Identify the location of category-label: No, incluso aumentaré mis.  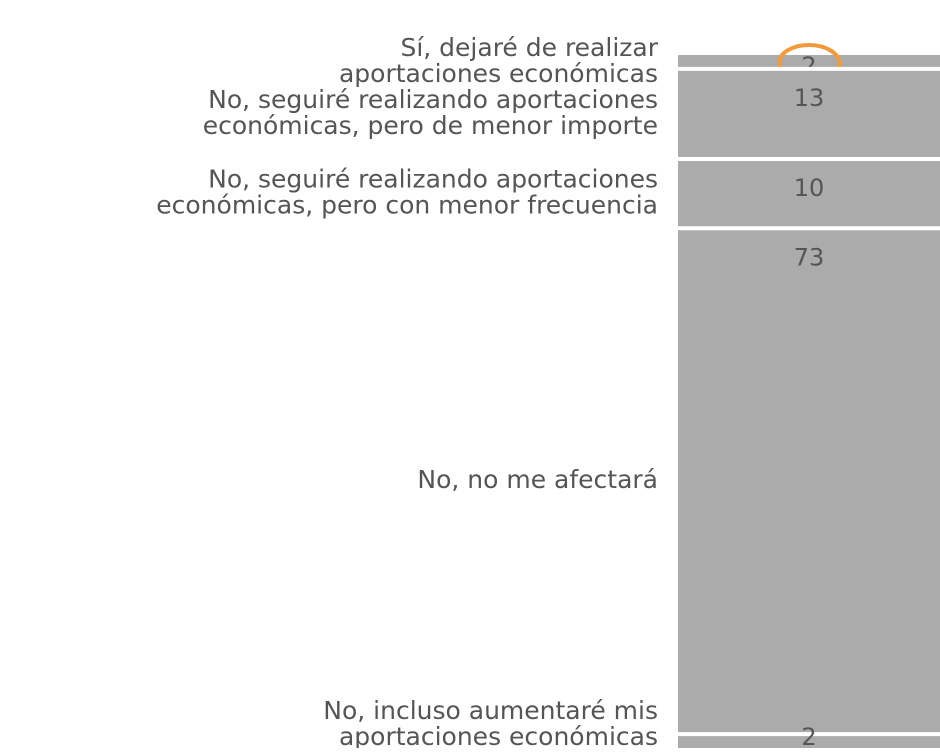
(490, 710).